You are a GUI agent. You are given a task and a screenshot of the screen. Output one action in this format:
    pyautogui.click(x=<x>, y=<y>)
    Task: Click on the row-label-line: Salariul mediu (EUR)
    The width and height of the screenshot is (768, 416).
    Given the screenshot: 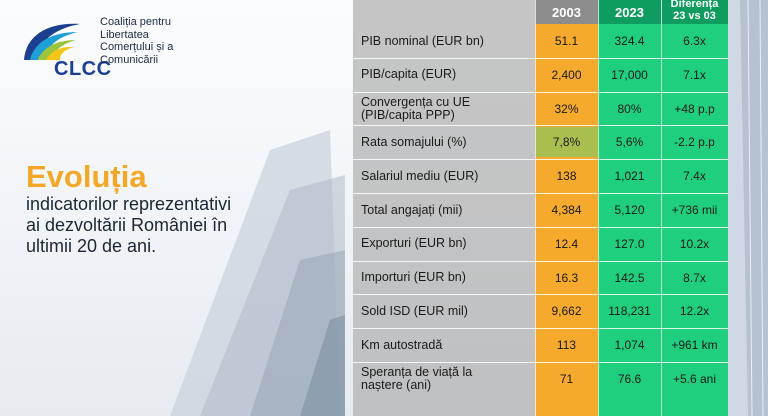 What is the action you would take?
    pyautogui.click(x=420, y=175)
    